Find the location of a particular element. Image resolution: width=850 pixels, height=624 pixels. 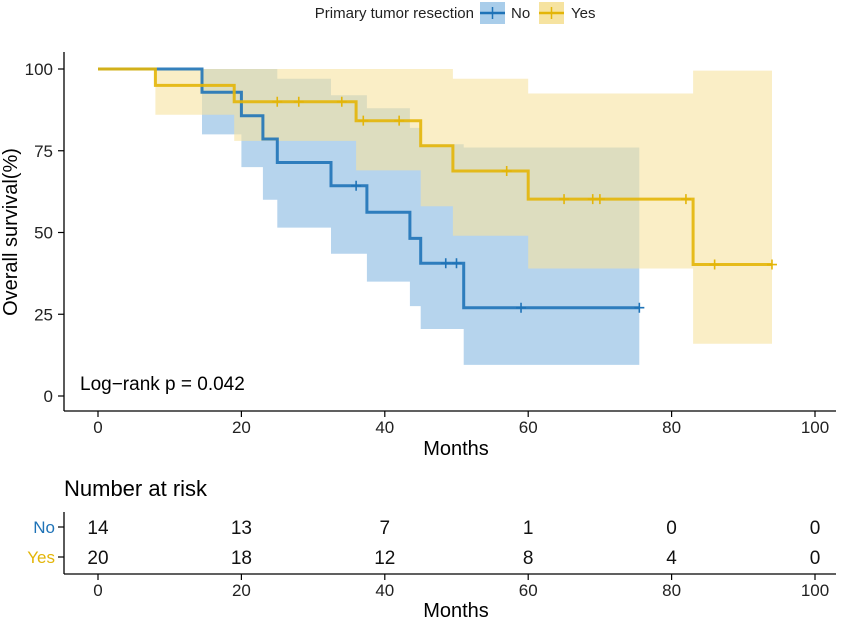

x-tick-label: 40 is located at coordinates (384, 427).